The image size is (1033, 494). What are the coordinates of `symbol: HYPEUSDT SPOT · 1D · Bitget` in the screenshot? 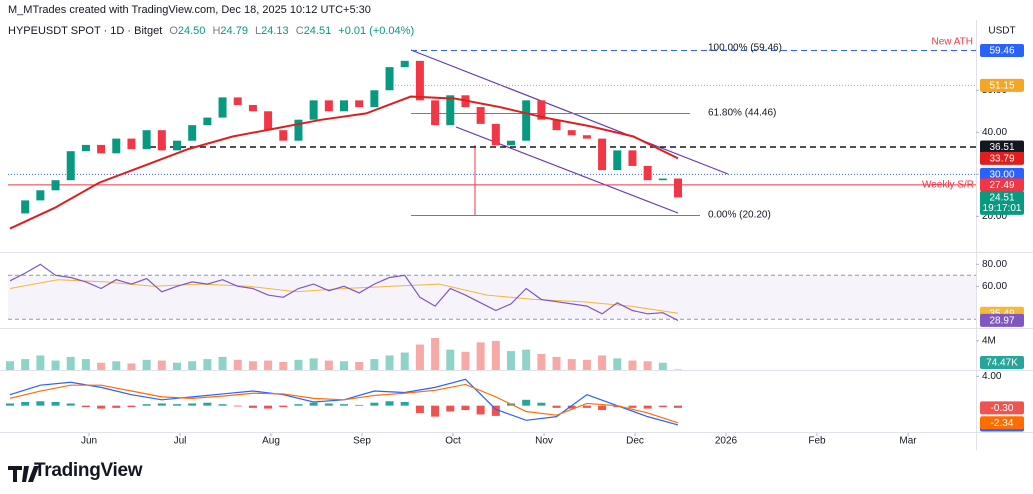 It's located at (85, 31).